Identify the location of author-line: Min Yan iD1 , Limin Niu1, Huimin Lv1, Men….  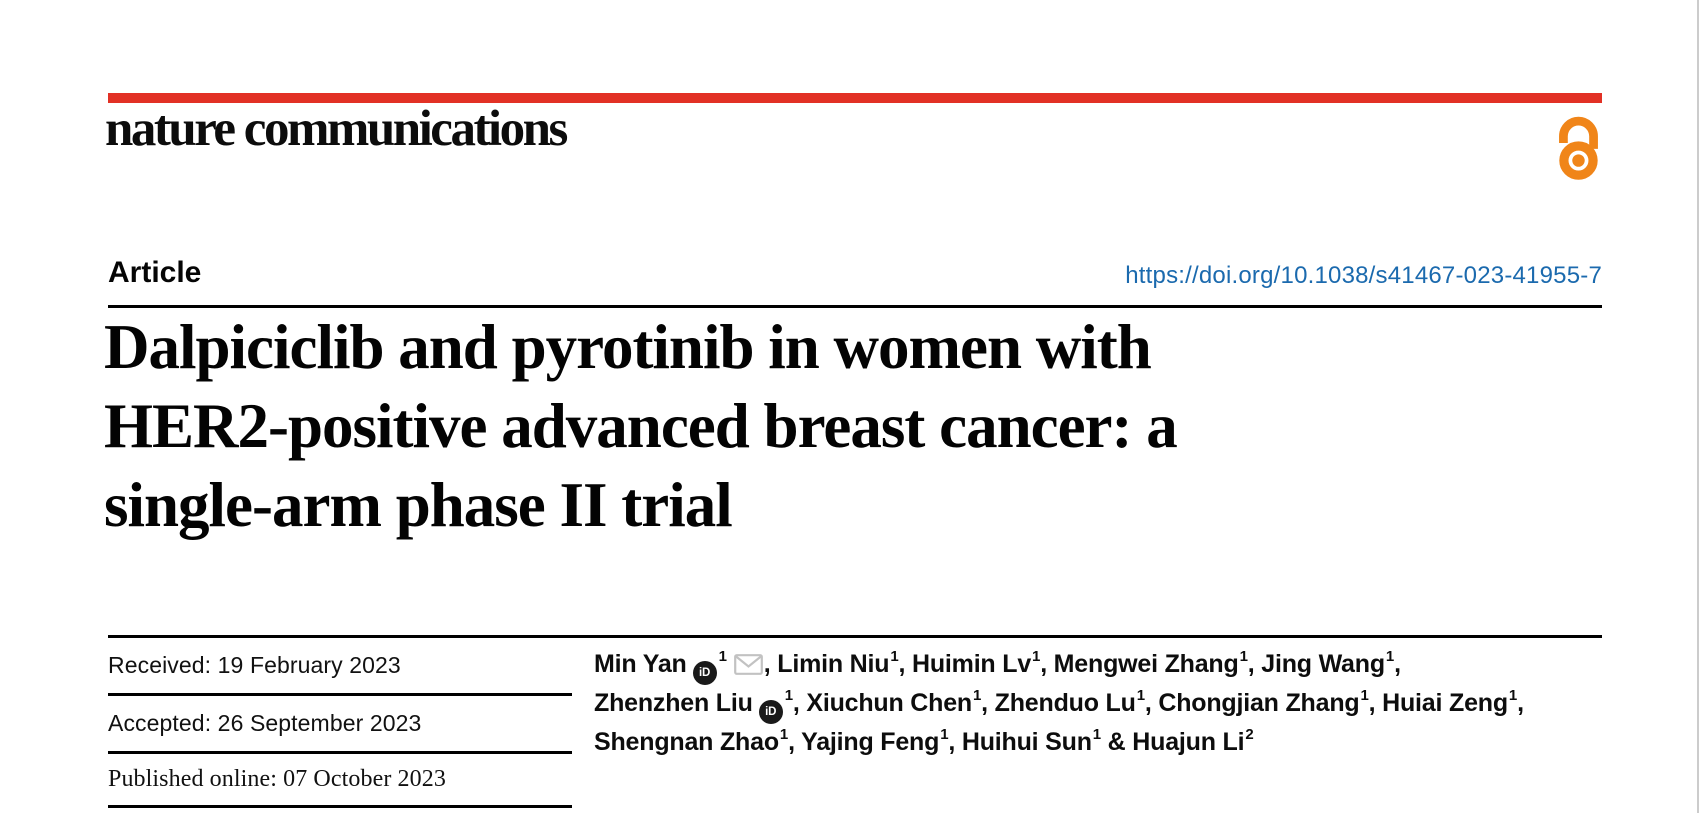
(1114, 665).